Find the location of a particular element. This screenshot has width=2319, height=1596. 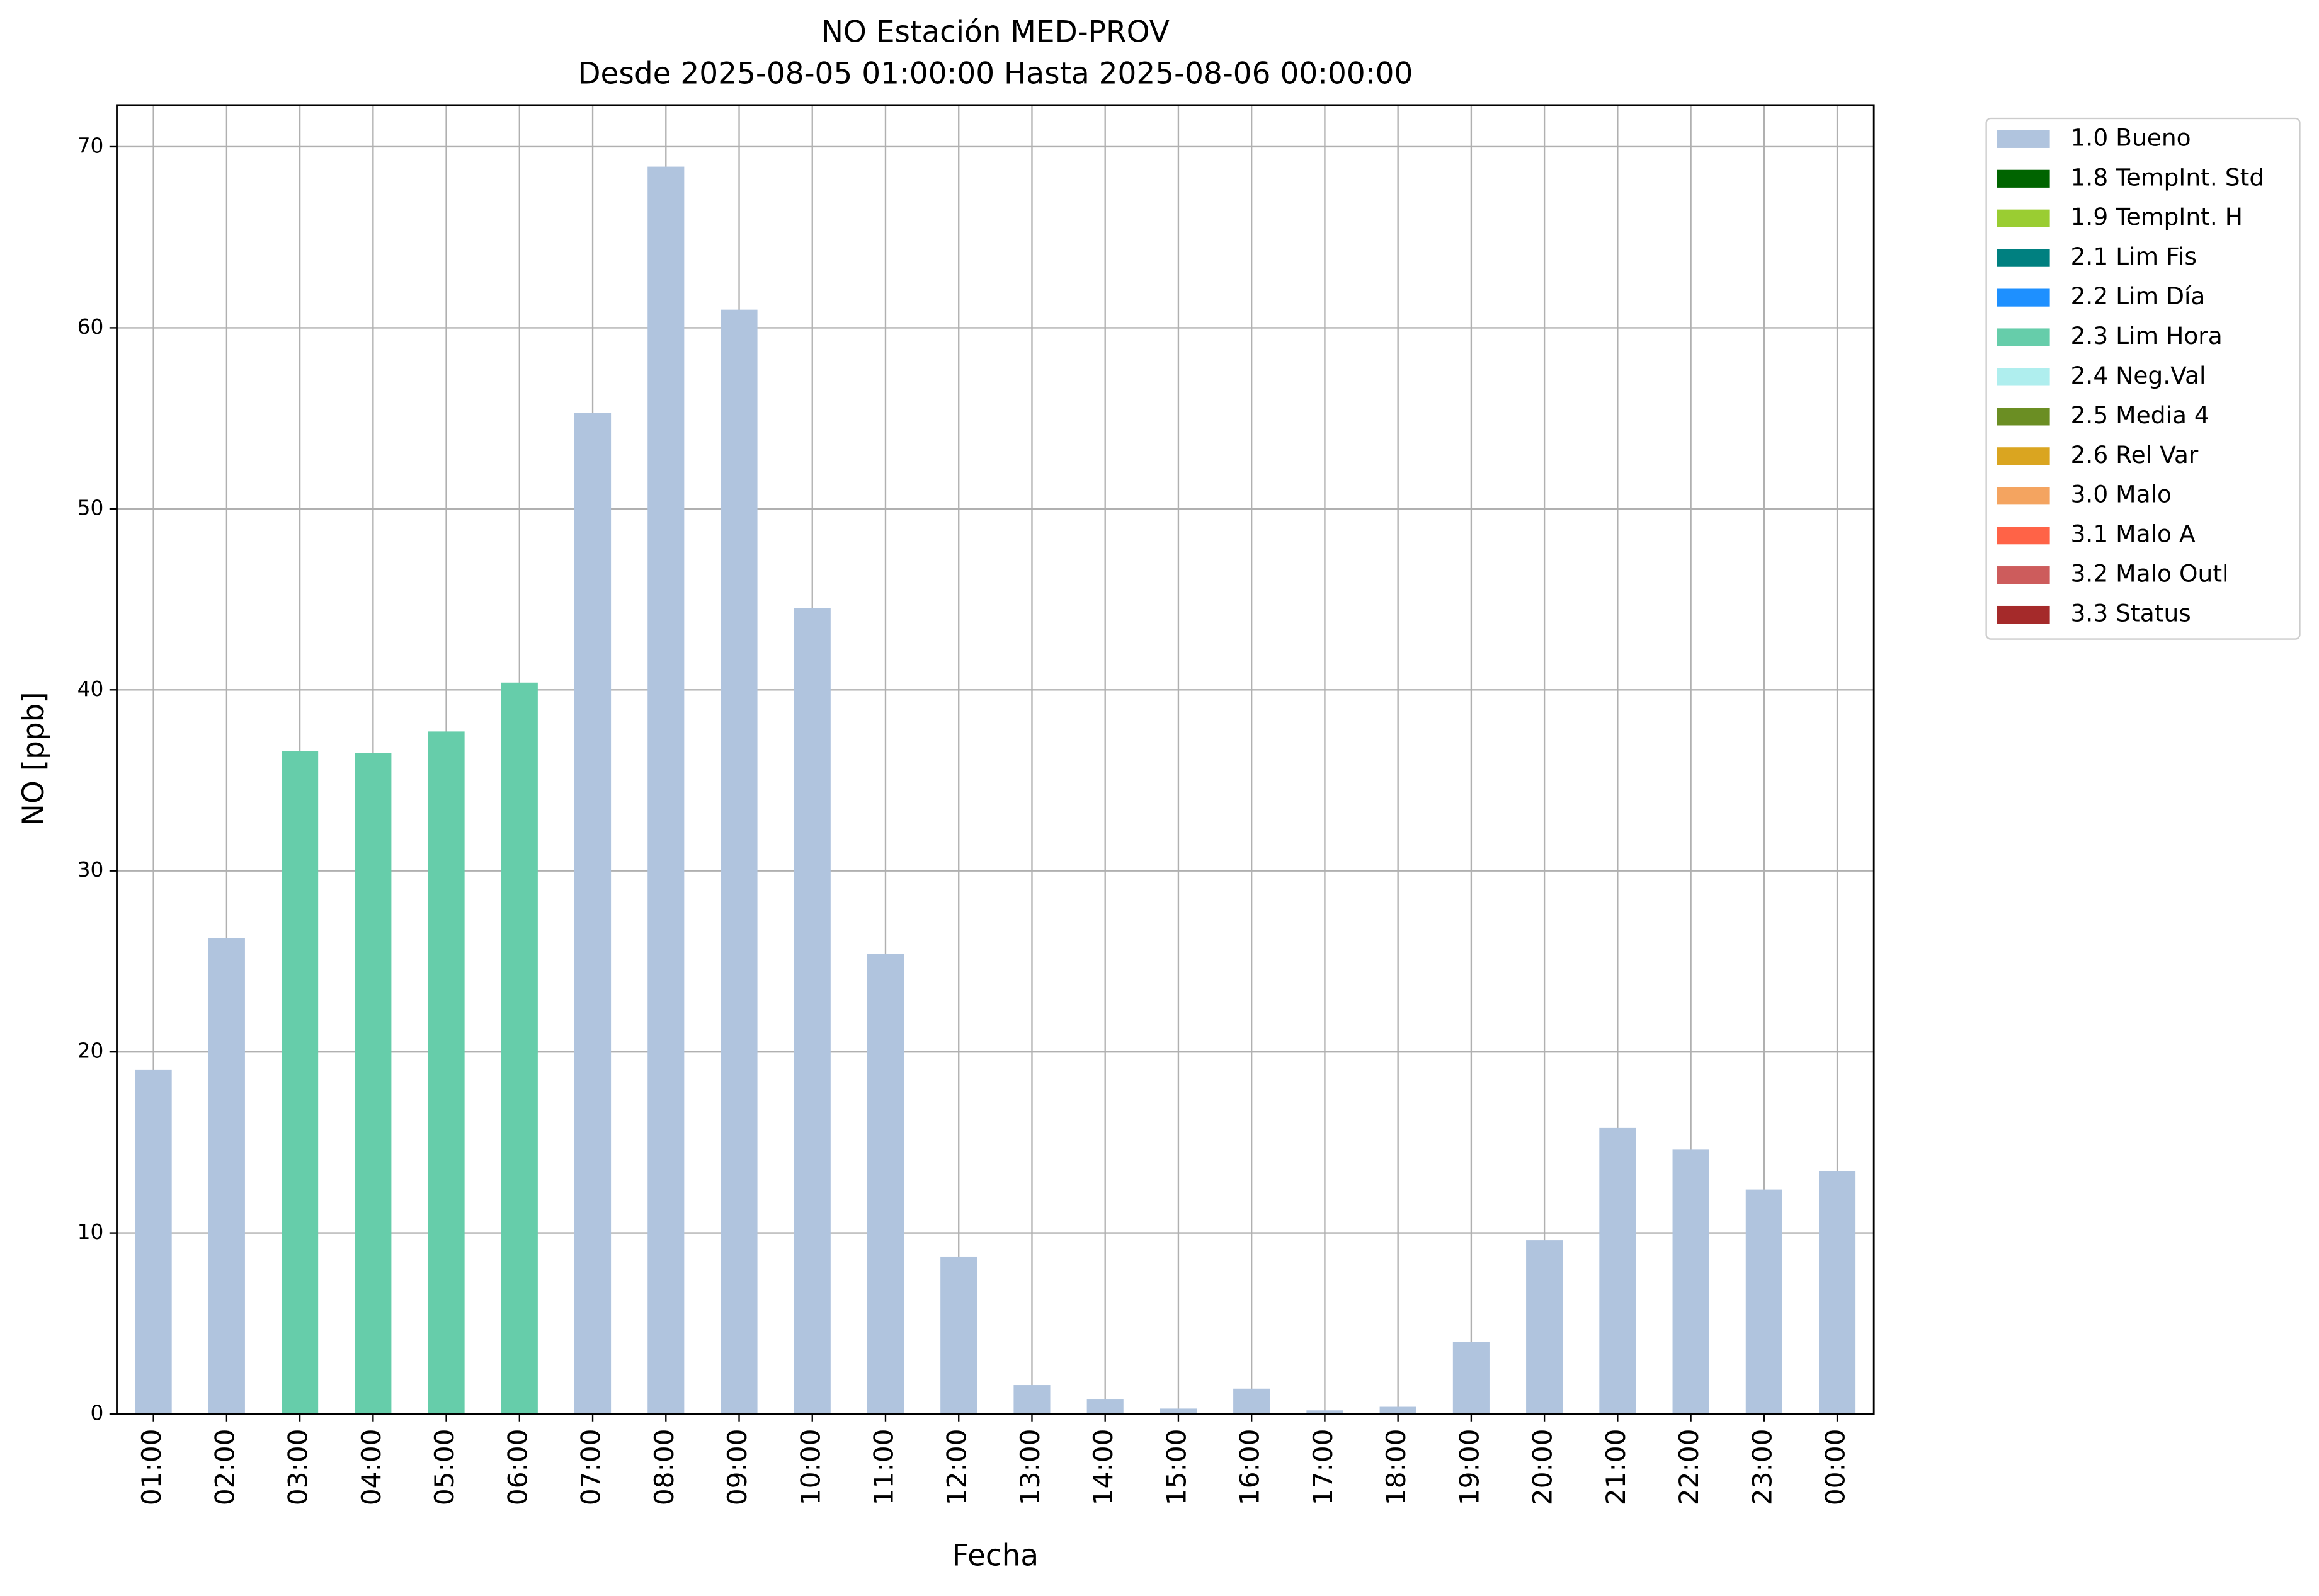

legend-label: 2.3 Lim Hora is located at coordinates (2147, 336).